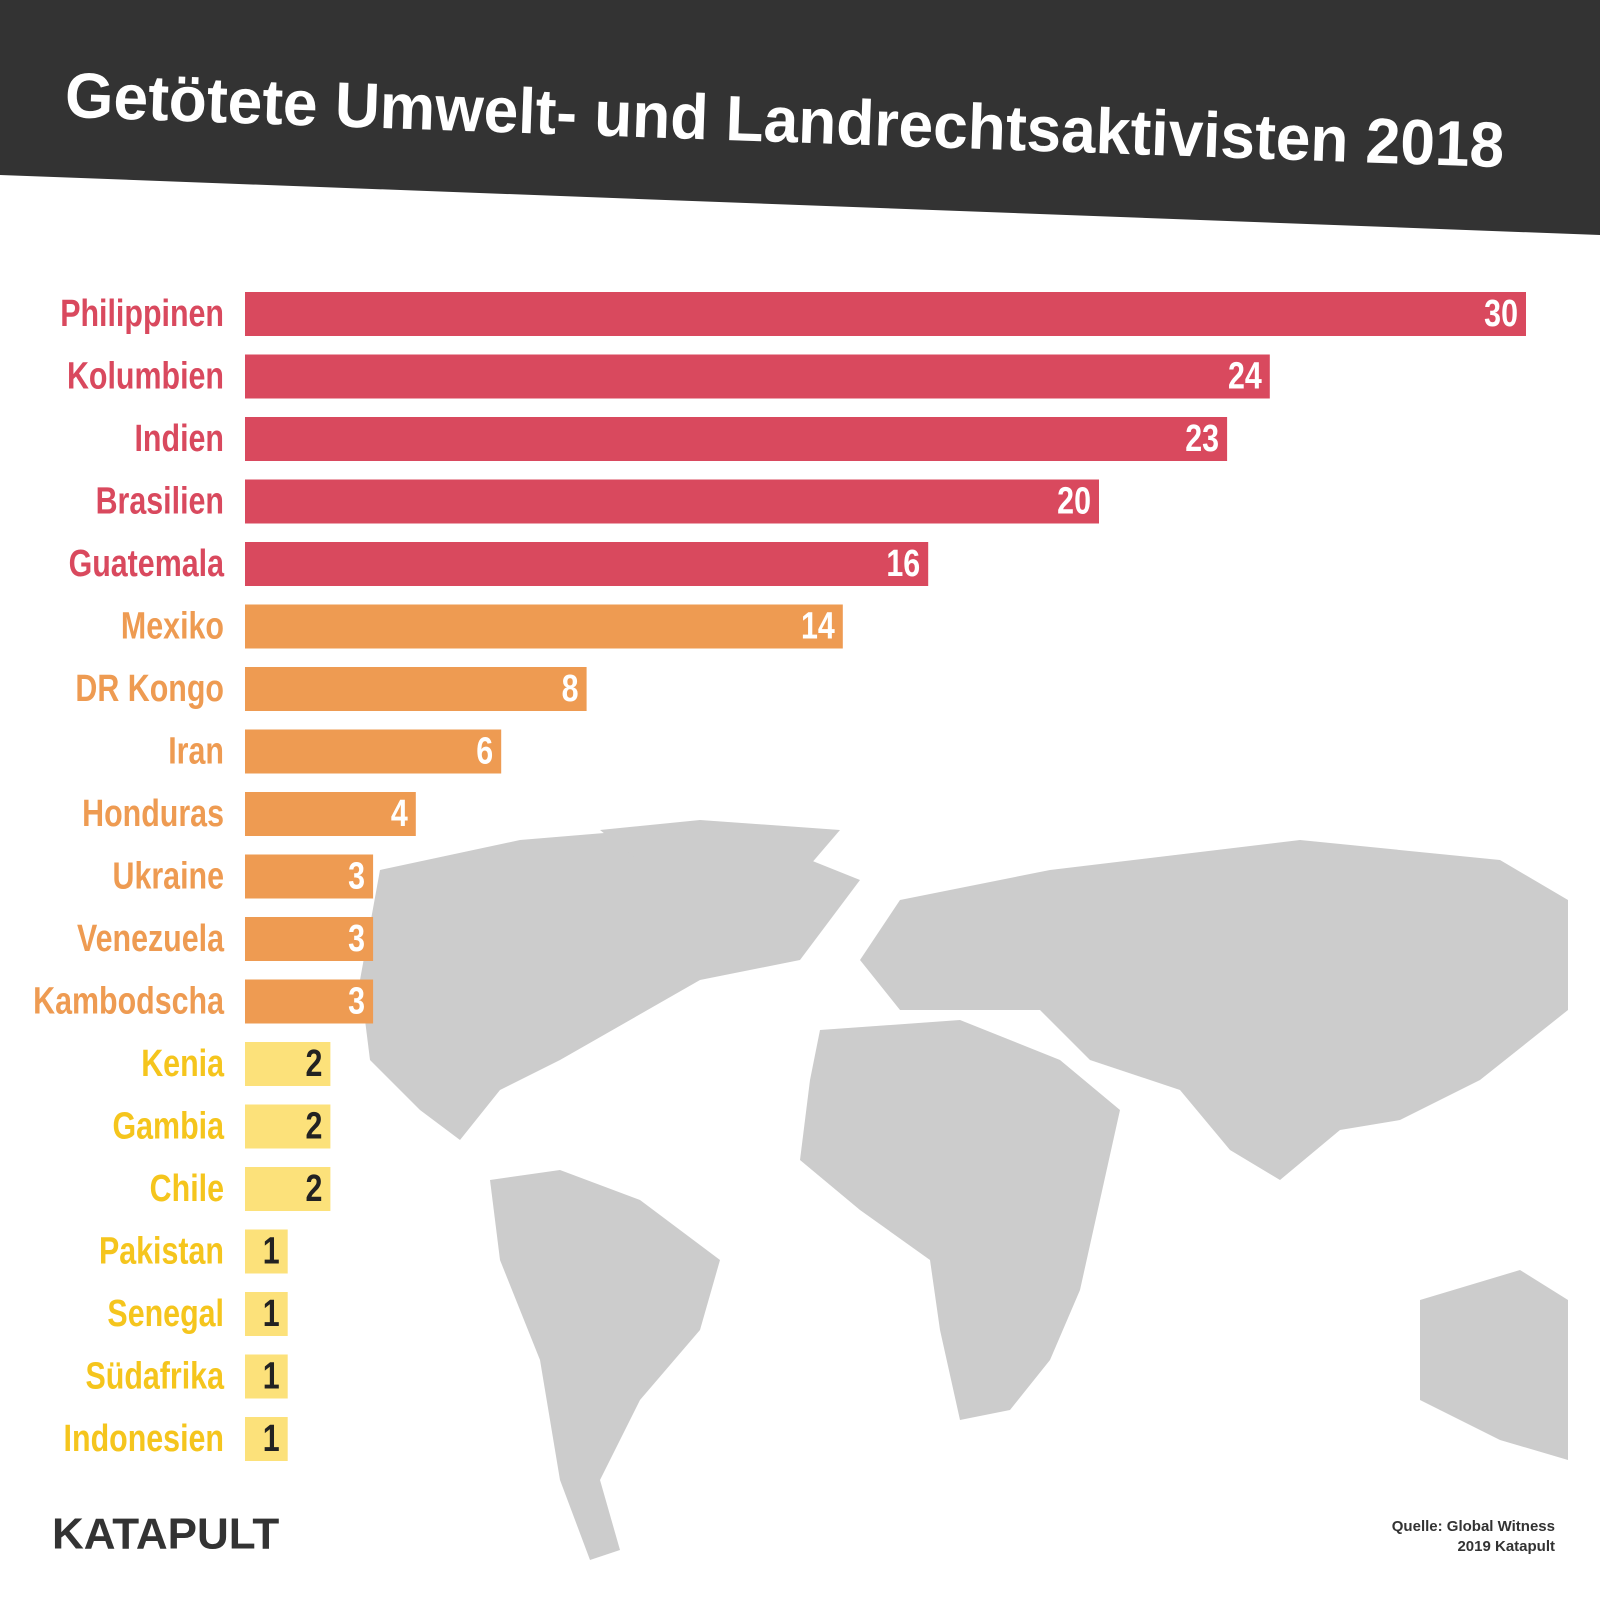  I want to click on category-label: Iran, so click(196, 751).